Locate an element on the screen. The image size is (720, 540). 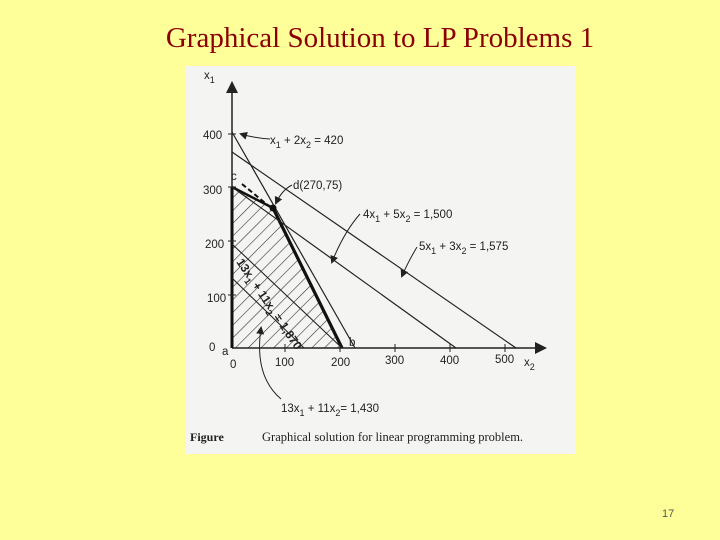
objective-line-high is located at coordinates (287, 296).